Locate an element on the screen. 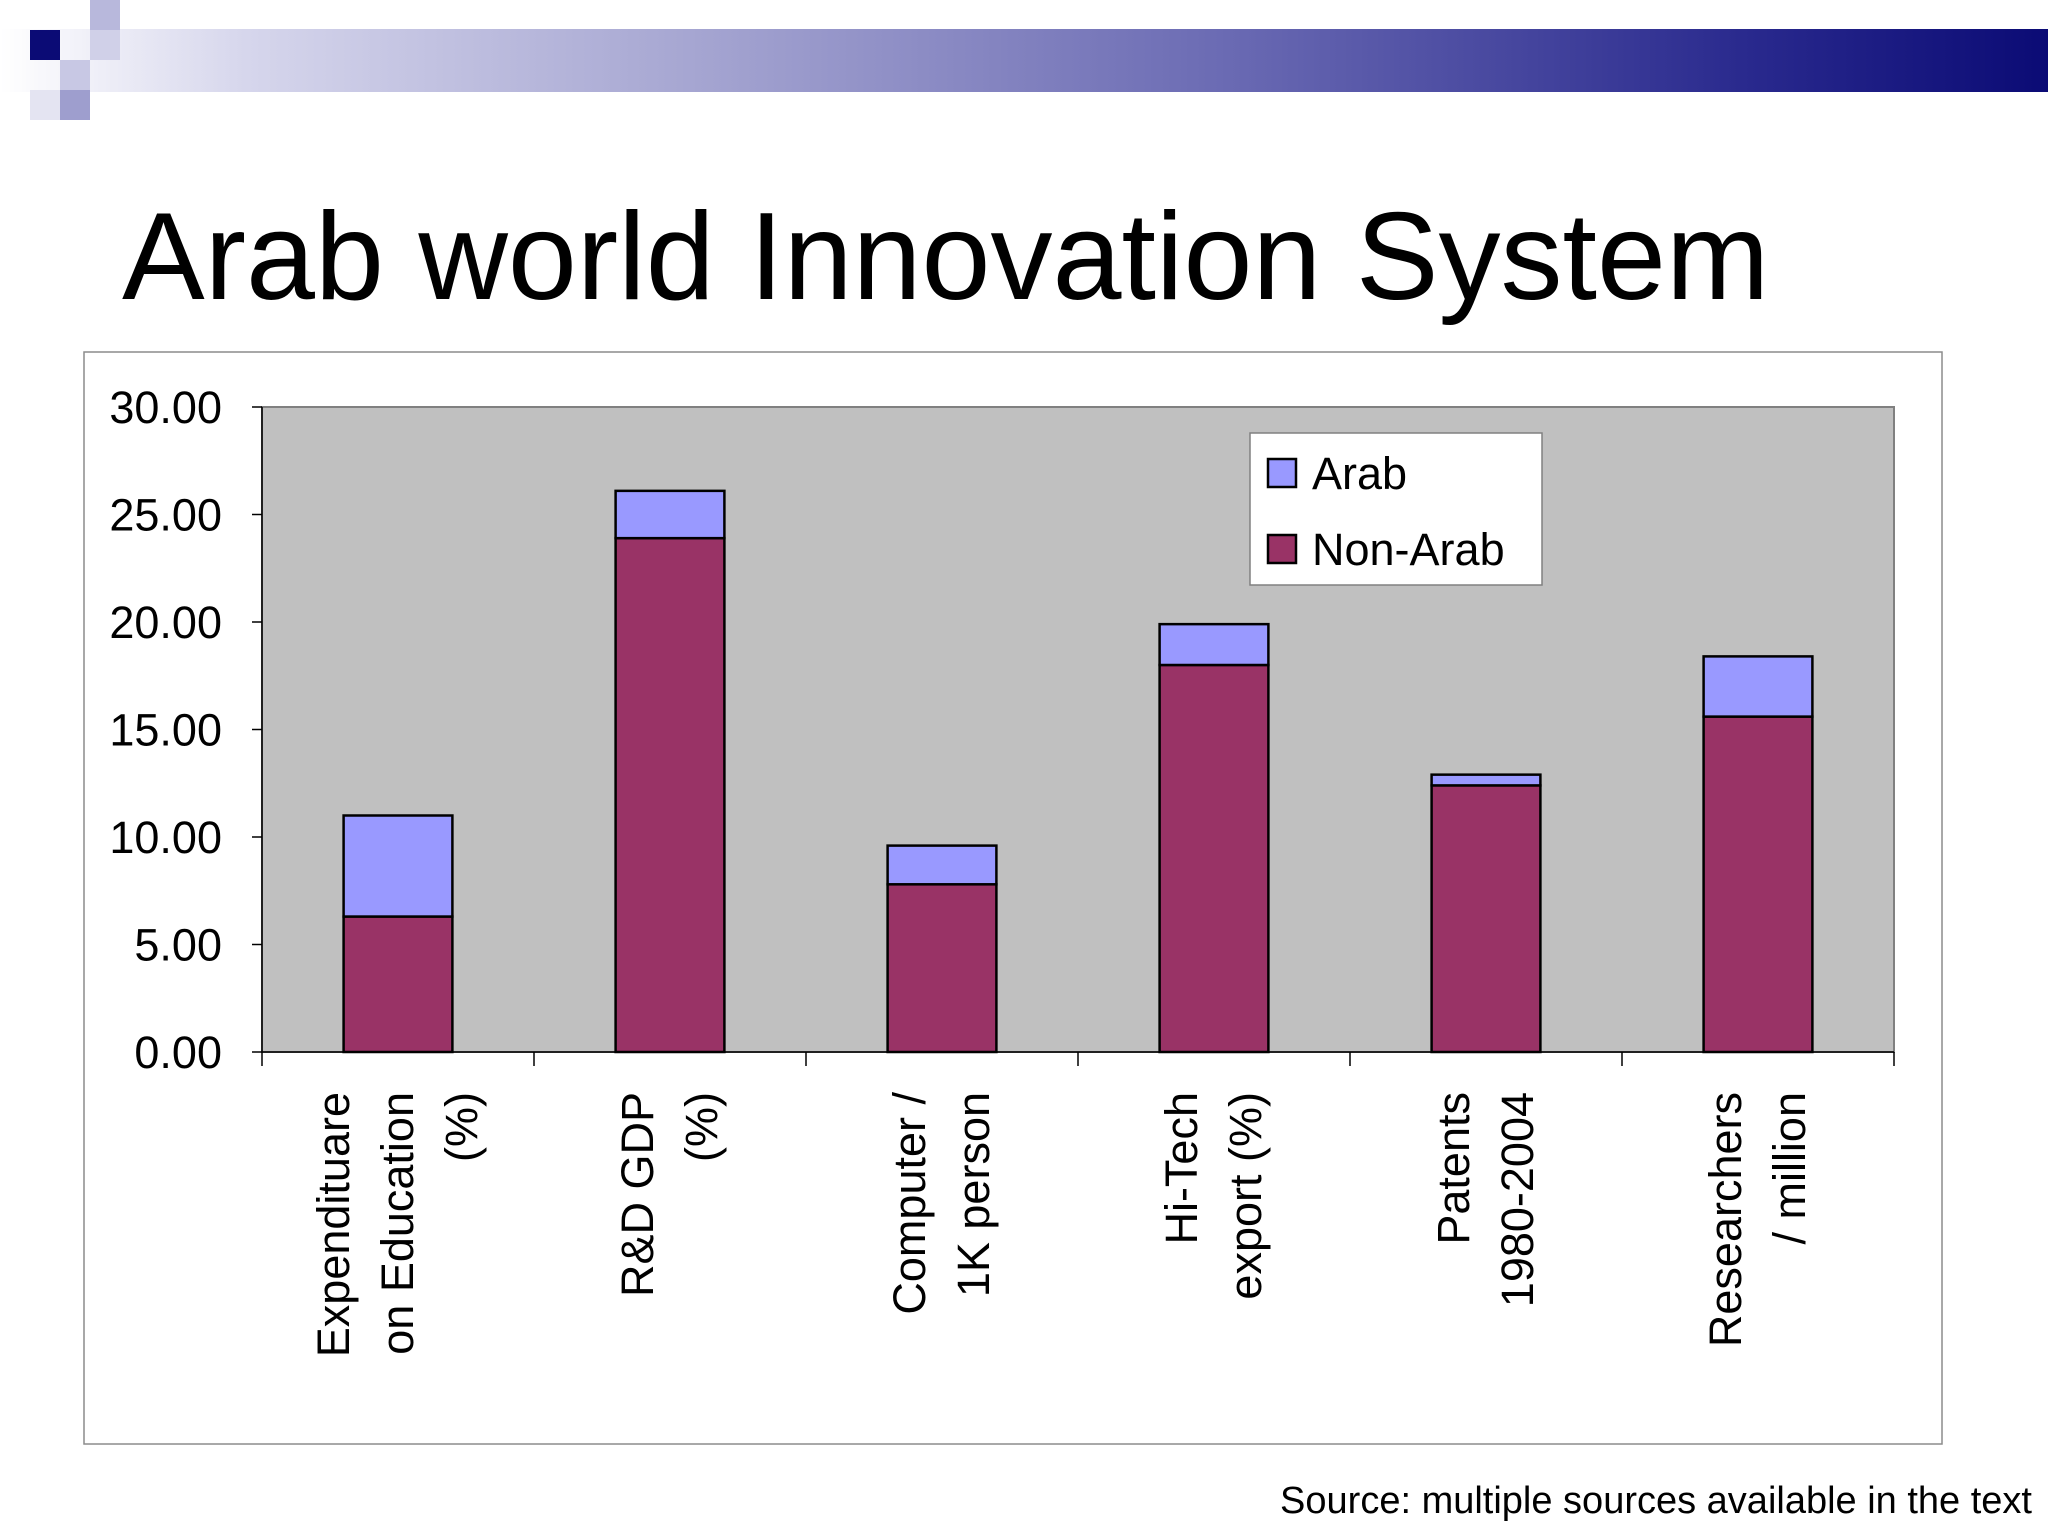 The height and width of the screenshot is (1536, 2048). y-tick-label: 15.00 is located at coordinates (165, 730).